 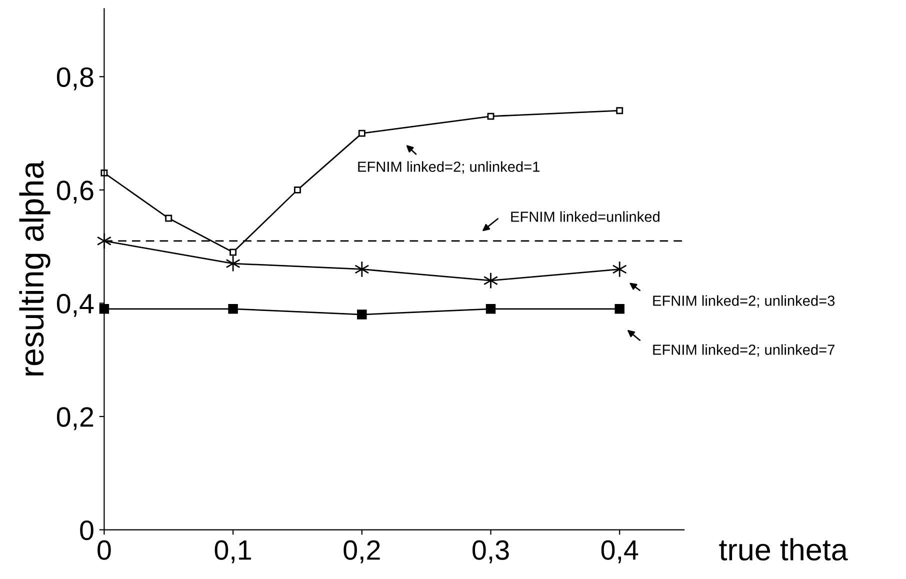 I want to click on y-tick-label: 0,4, so click(x=75, y=305).